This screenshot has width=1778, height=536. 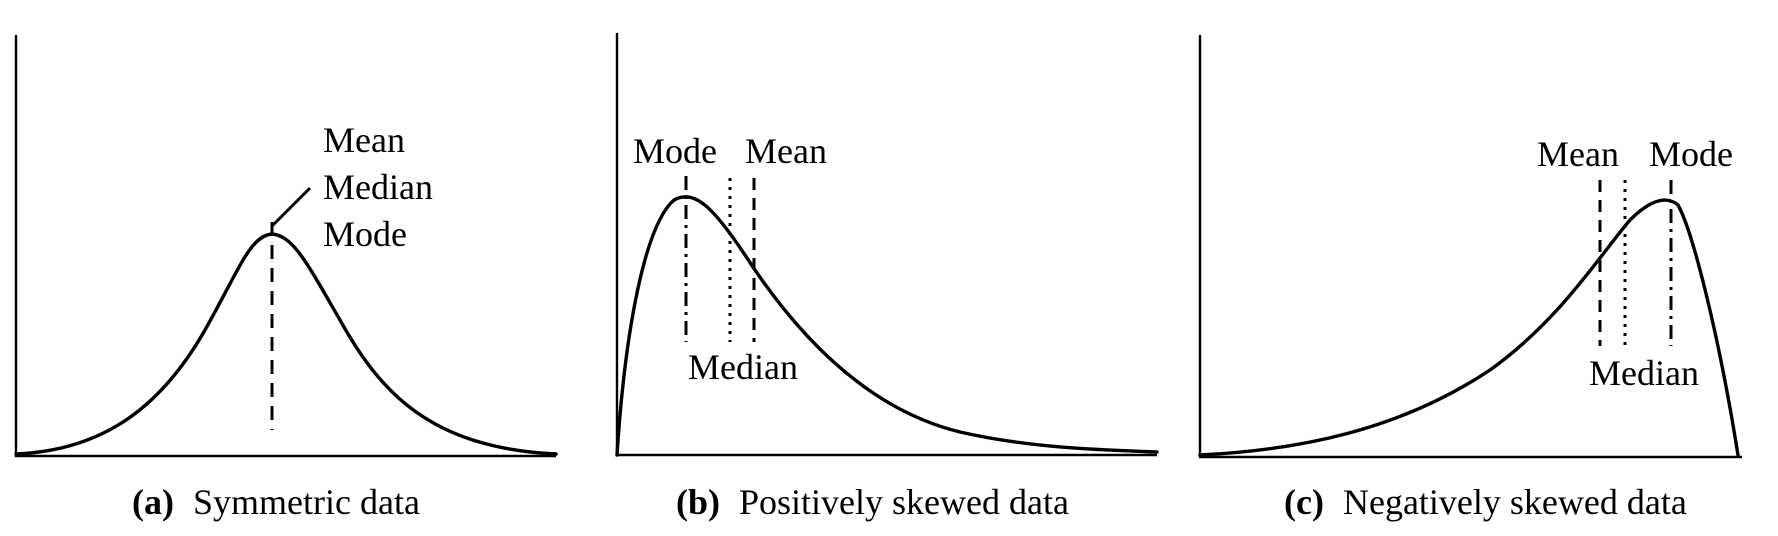 What do you see at coordinates (904, 502) in the screenshot?
I see `panel-b-caption-text: Positively skewed data` at bounding box center [904, 502].